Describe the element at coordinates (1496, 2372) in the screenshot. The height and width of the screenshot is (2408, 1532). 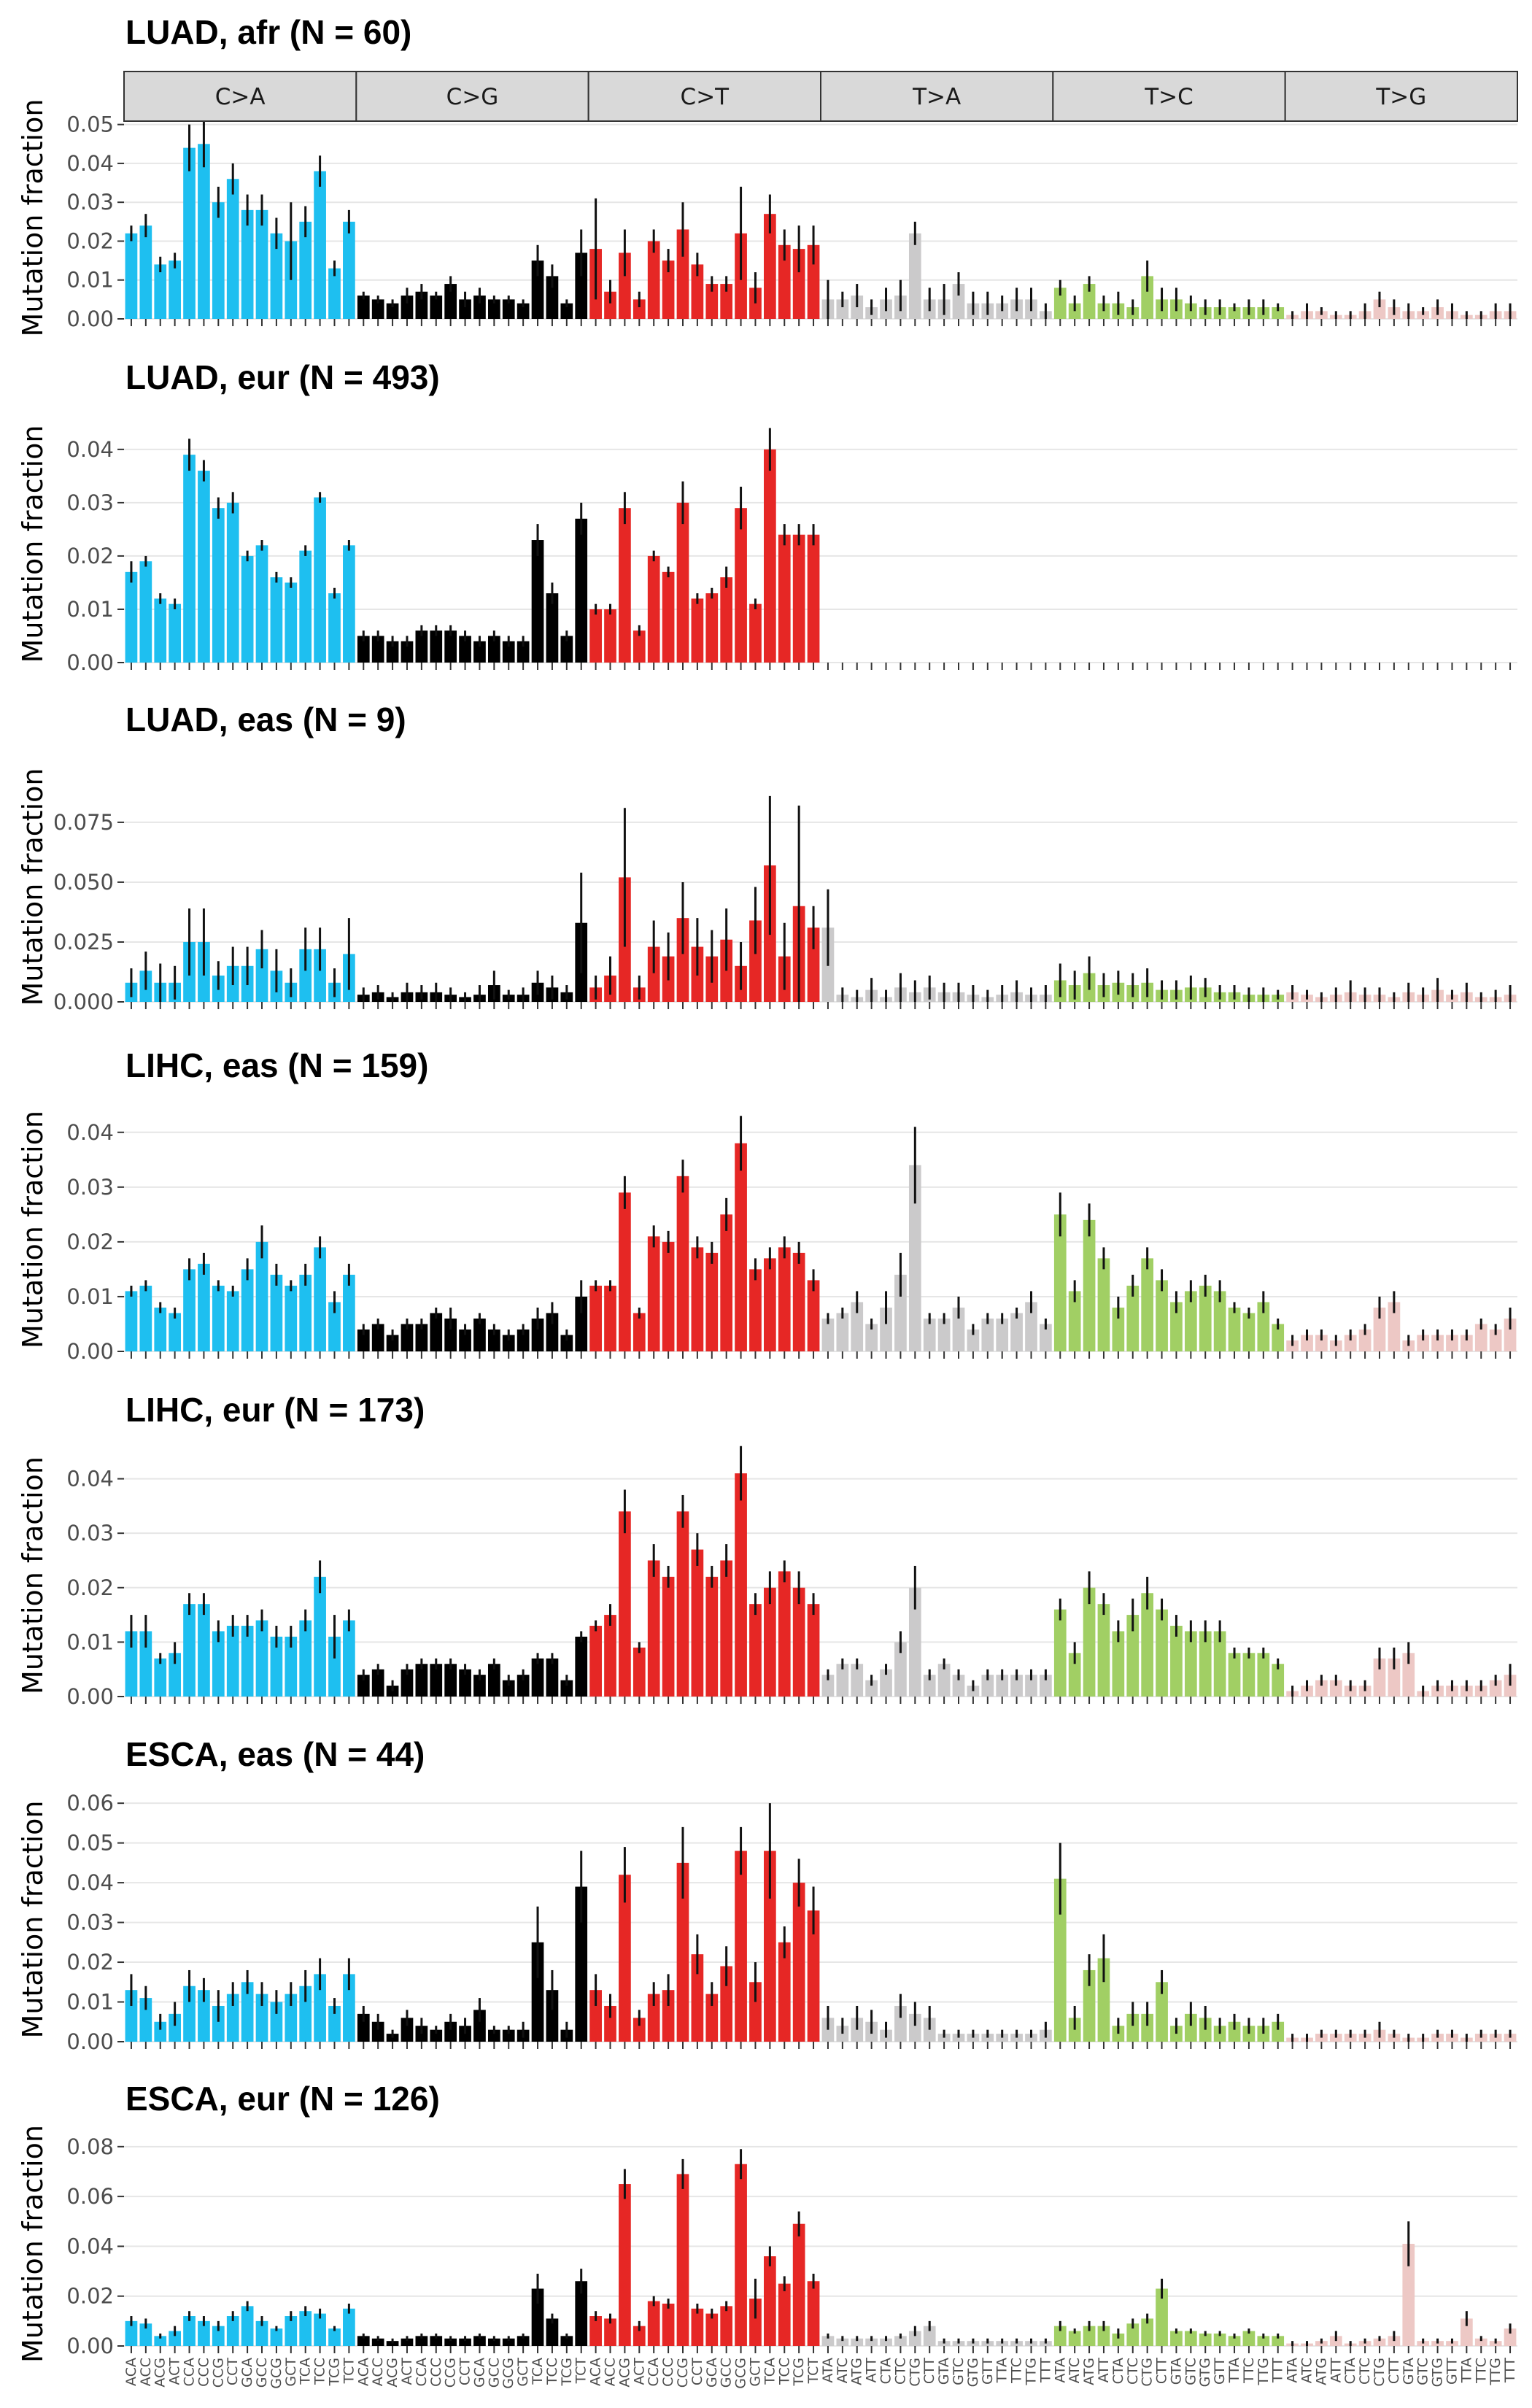
I see `x-tick-label: TTG` at that location.